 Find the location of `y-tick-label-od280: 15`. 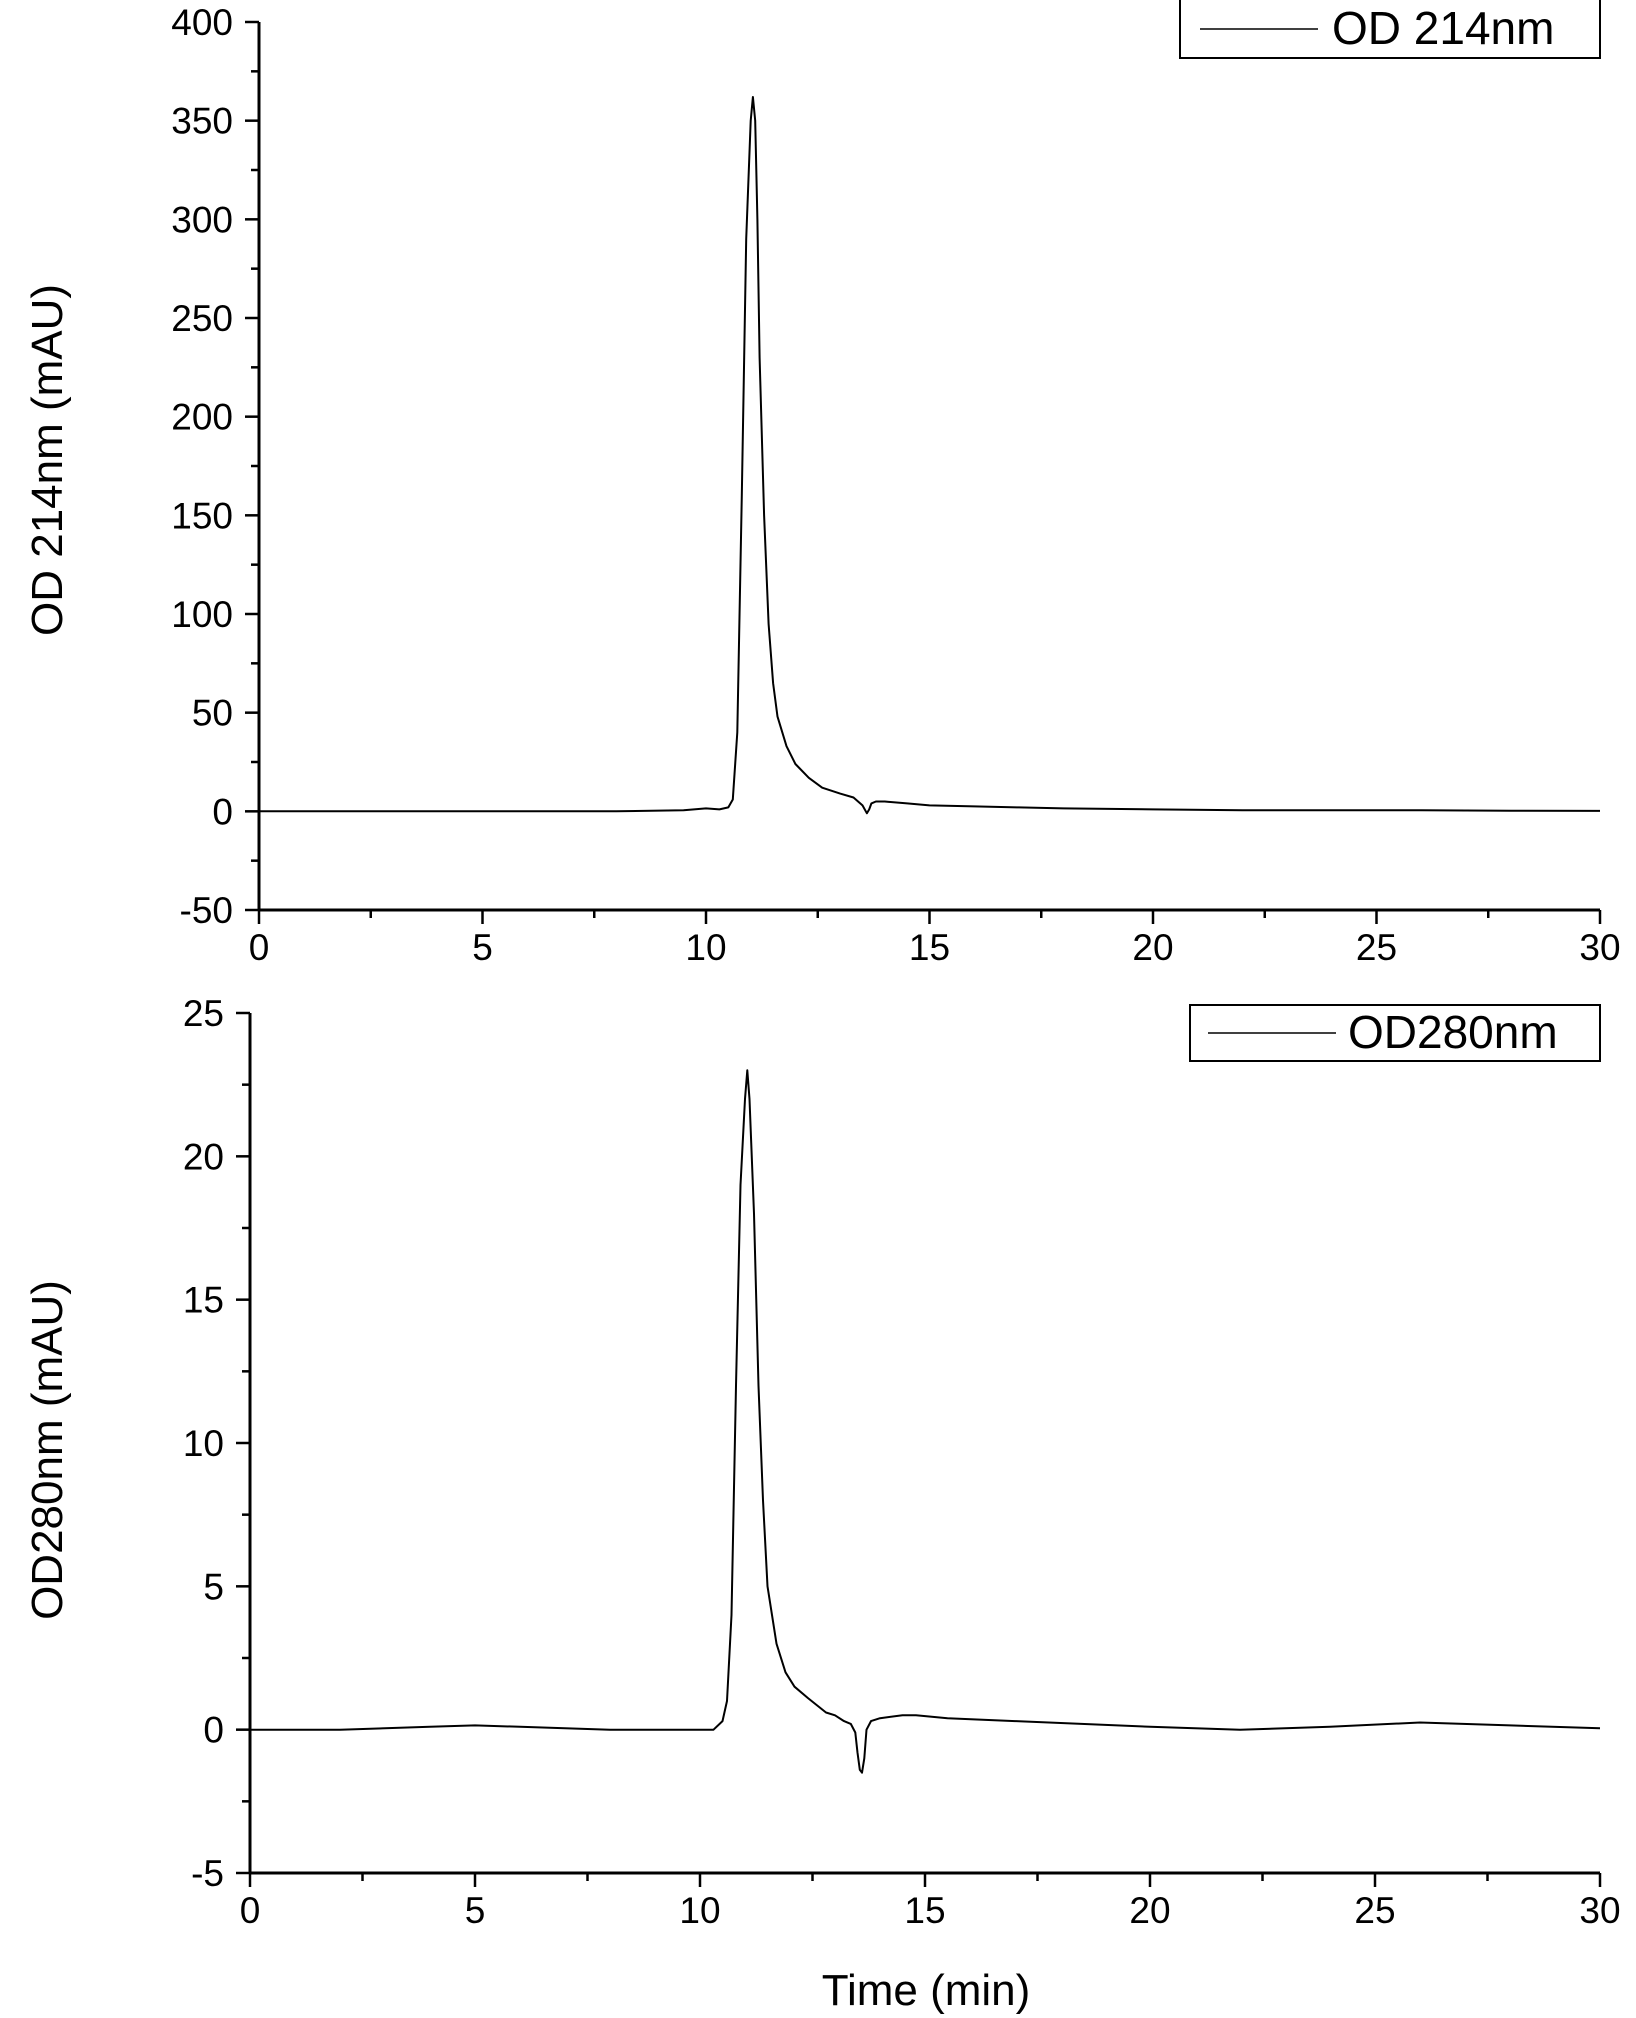

y-tick-label-od280: 15 is located at coordinates (203, 1300).